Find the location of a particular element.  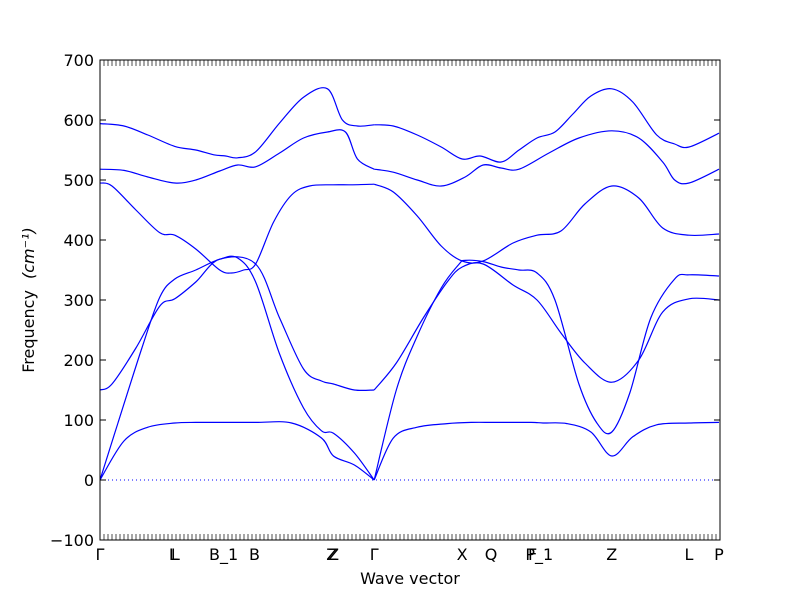

x-axis-label: Wave vector is located at coordinates (410, 578).